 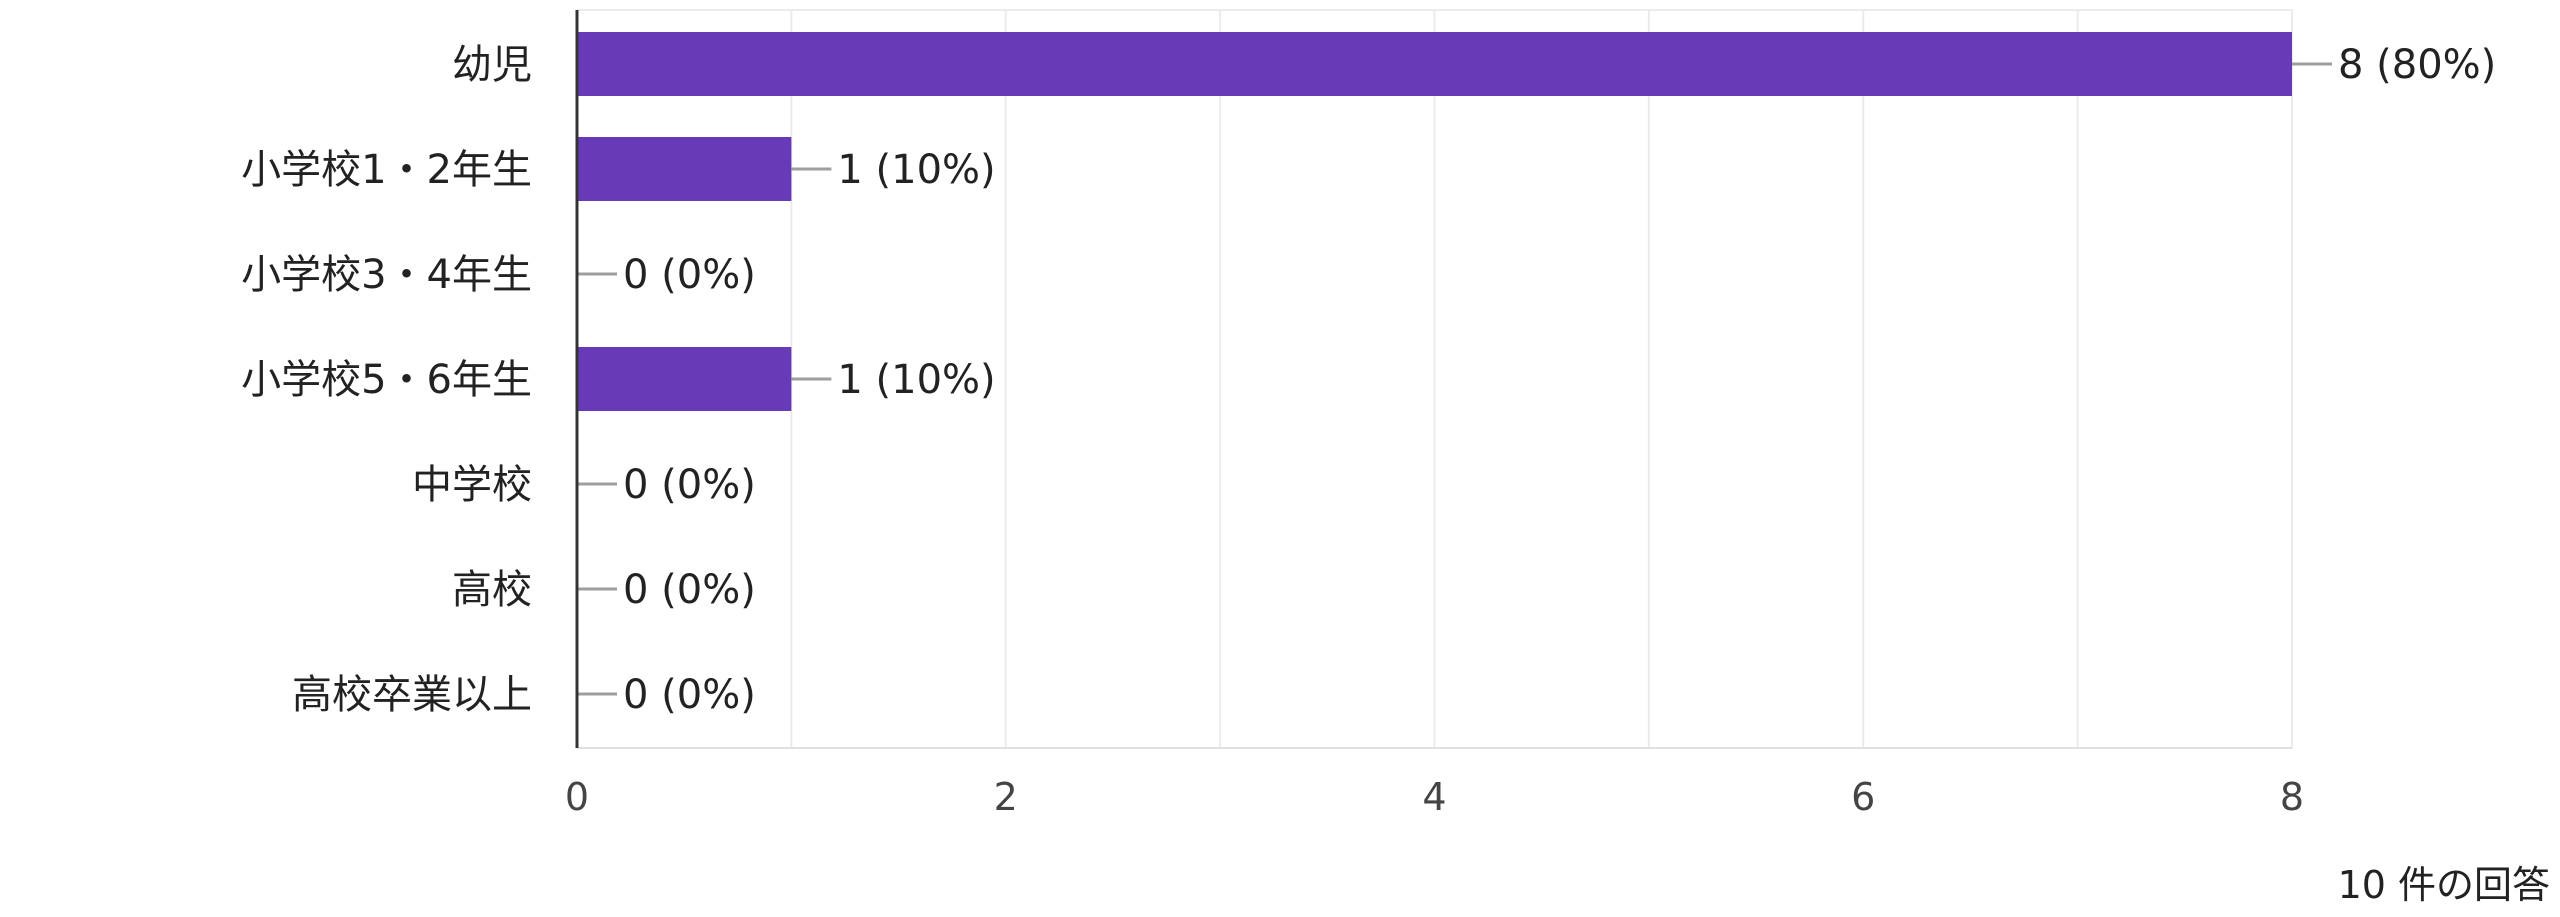 I want to click on category-label: 高校, so click(x=492, y=590).